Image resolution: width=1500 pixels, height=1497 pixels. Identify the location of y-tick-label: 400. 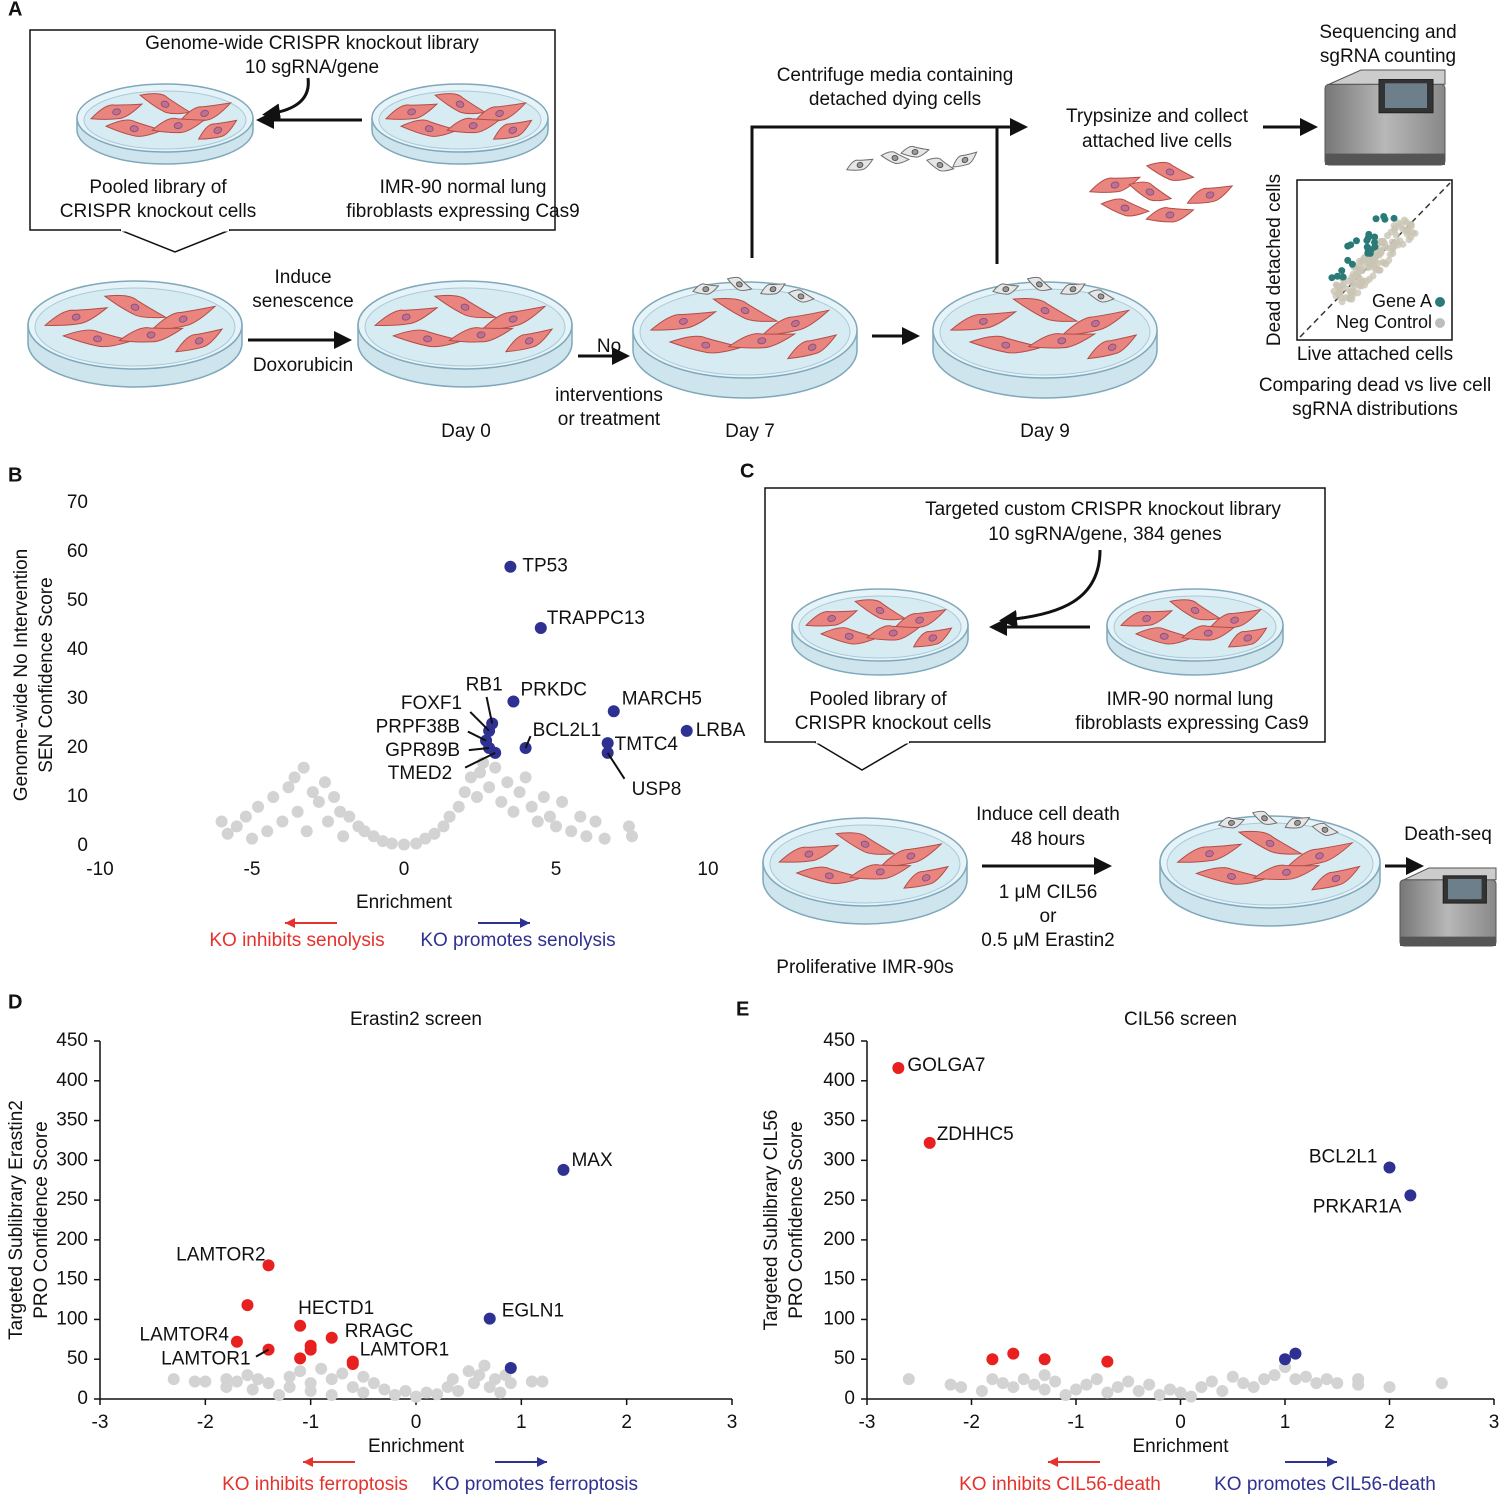
(72, 1080).